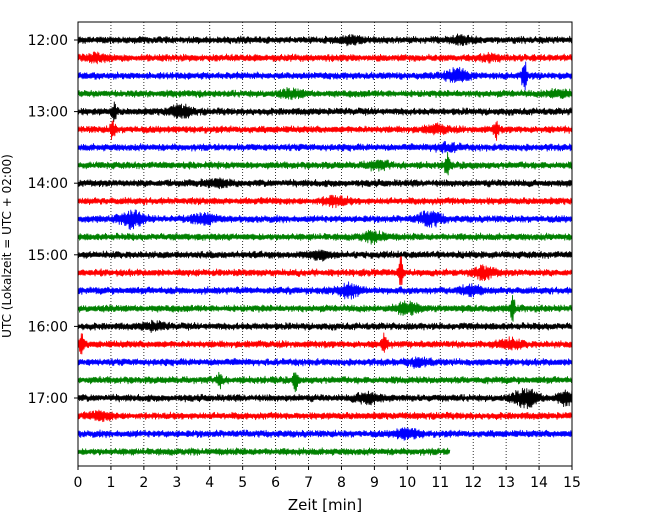 Image resolution: width=650 pixels, height=520 pixels. What do you see at coordinates (78, 483) in the screenshot?
I see `x-tick-label: 0` at bounding box center [78, 483].